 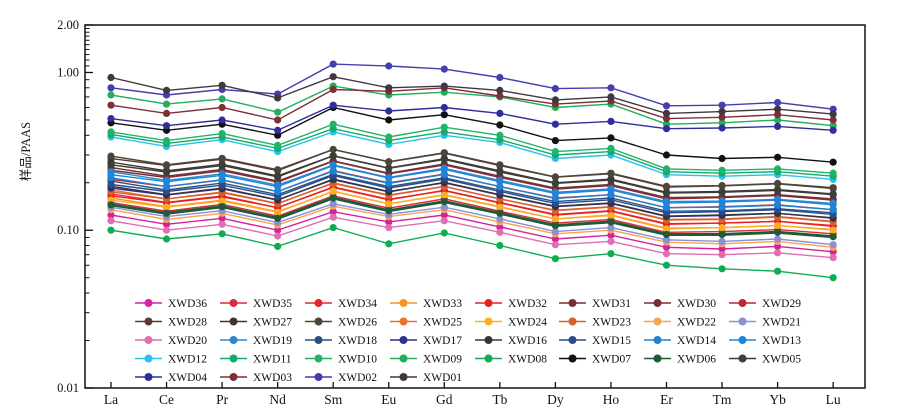 I want to click on legend-item-XWD07: XWD07, so click(x=595, y=360).